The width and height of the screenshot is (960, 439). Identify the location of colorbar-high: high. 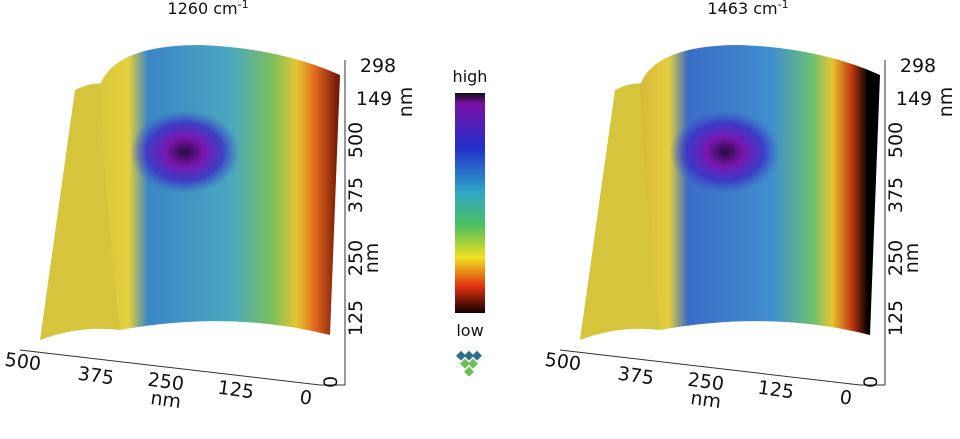
(470, 76).